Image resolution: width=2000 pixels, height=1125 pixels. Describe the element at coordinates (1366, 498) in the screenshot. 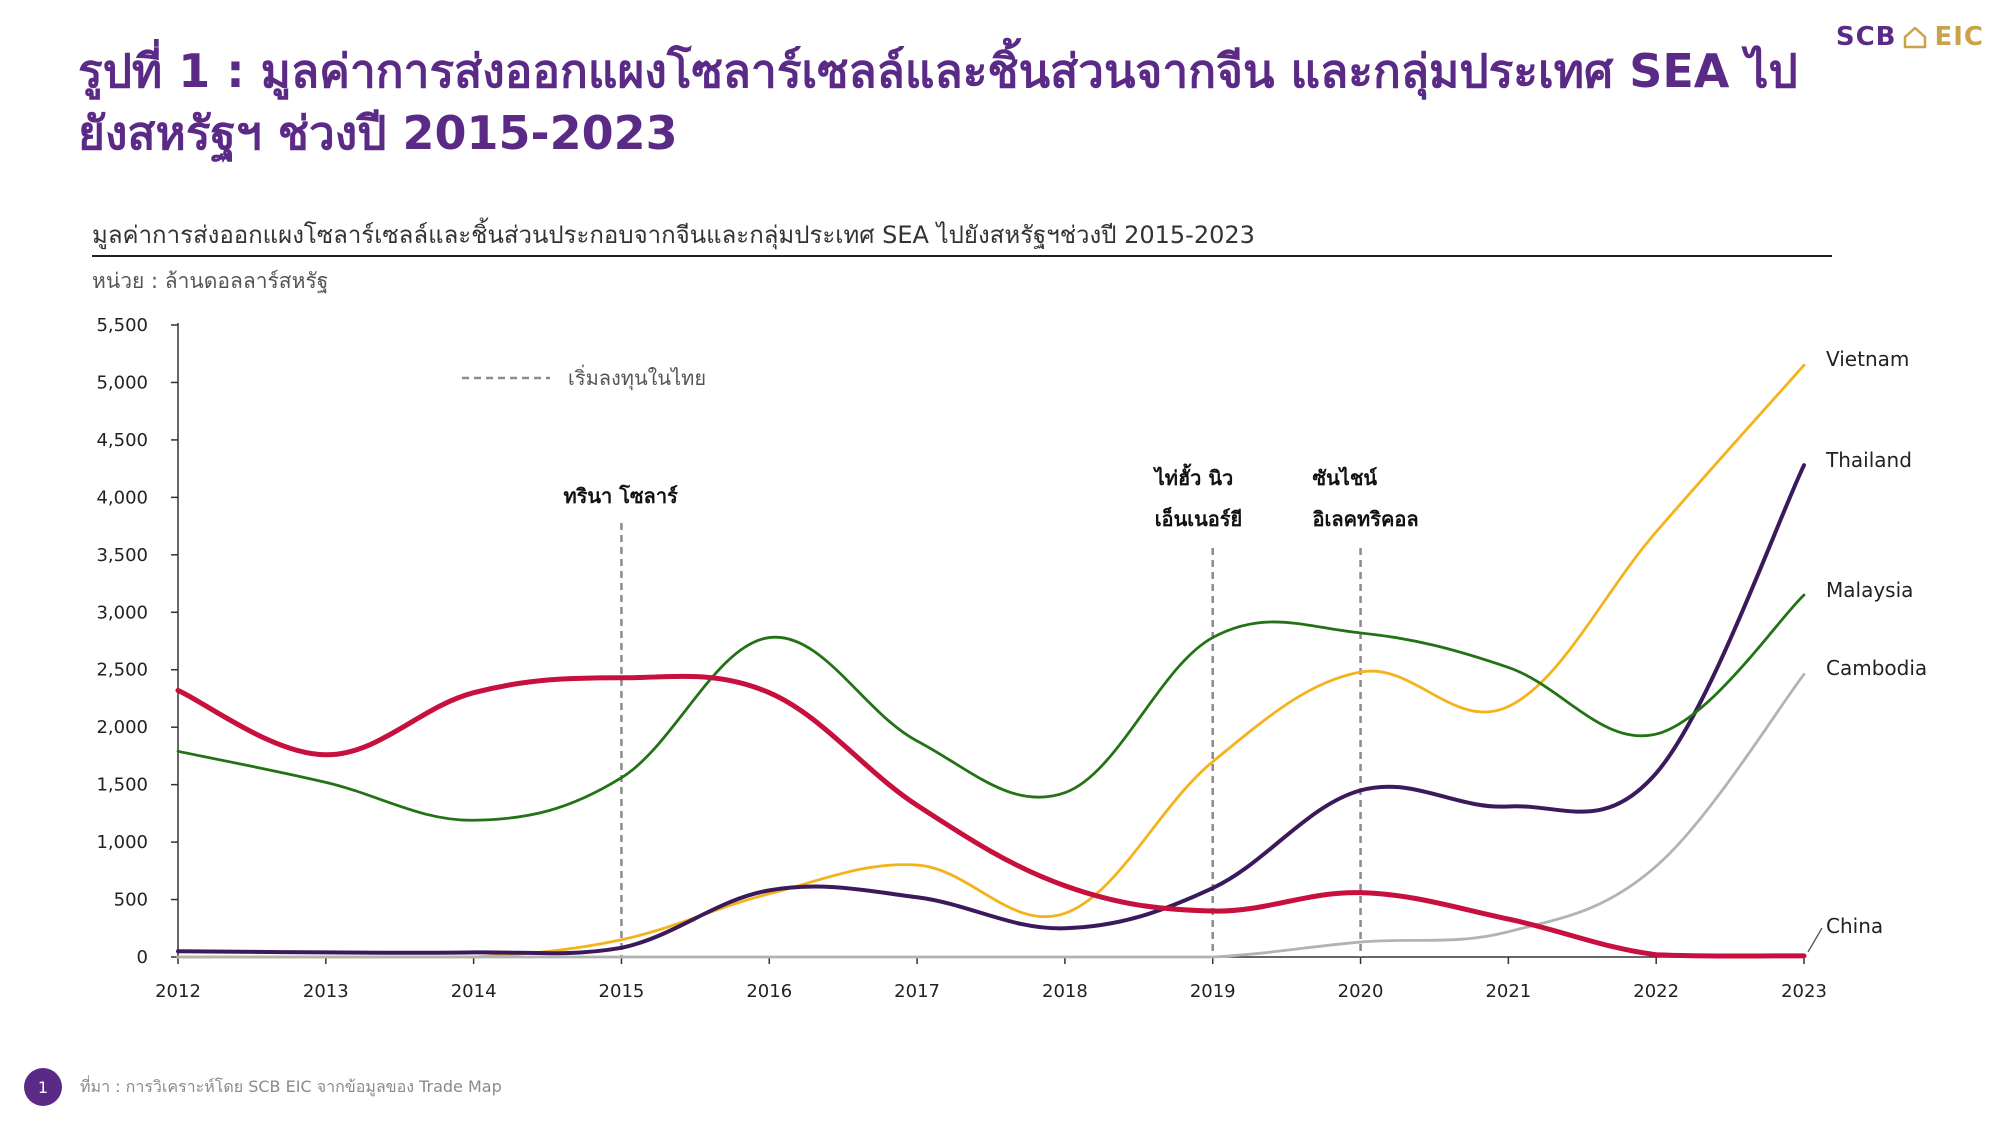

I see `investment-marker-label: ซันไชน์อิเลคทริคอล` at that location.